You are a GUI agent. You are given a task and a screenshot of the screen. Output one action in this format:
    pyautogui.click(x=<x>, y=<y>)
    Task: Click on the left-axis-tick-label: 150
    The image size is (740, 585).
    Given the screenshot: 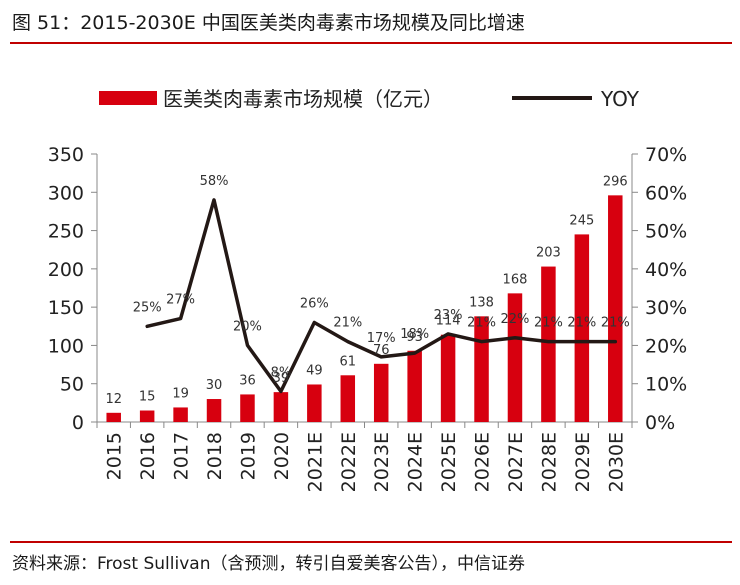 What is the action you would take?
    pyautogui.click(x=66, y=308)
    